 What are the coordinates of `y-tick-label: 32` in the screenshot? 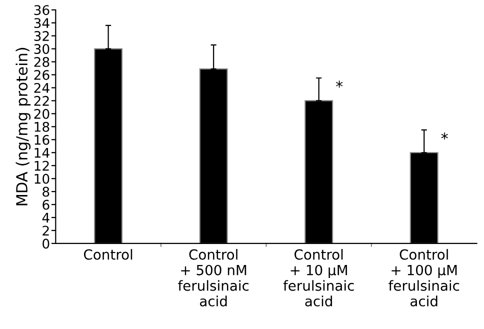 It's located at (41, 36).